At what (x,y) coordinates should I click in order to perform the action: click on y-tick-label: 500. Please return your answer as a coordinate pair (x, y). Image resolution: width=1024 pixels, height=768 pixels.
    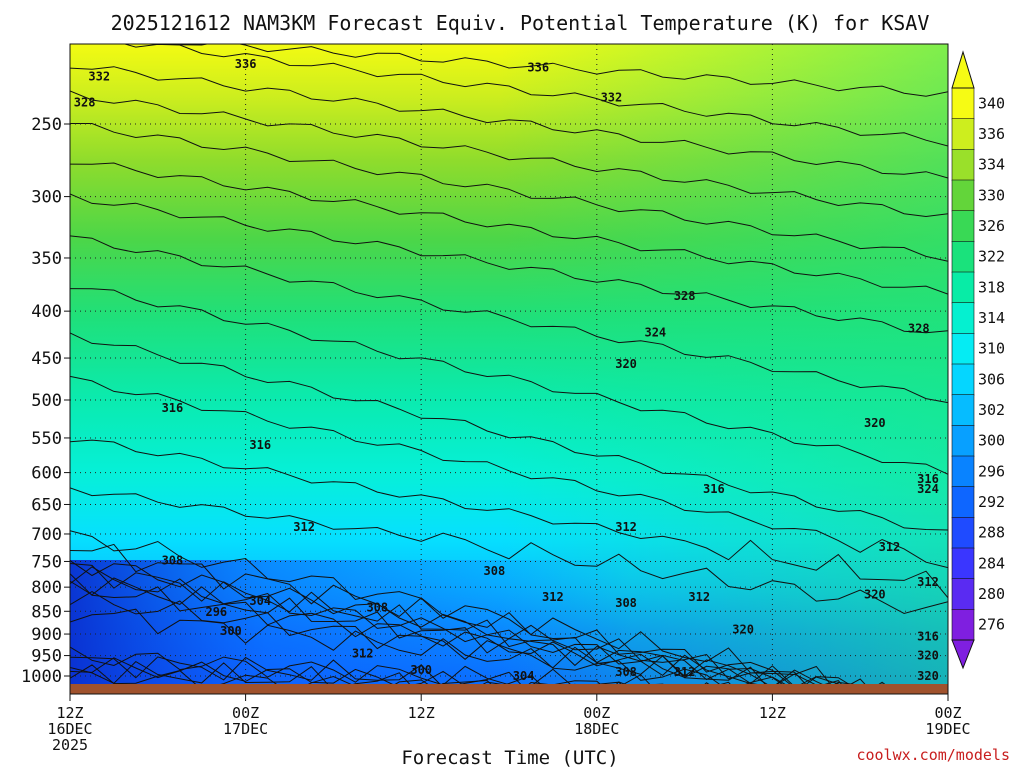
    Looking at the image, I should click on (46, 401).